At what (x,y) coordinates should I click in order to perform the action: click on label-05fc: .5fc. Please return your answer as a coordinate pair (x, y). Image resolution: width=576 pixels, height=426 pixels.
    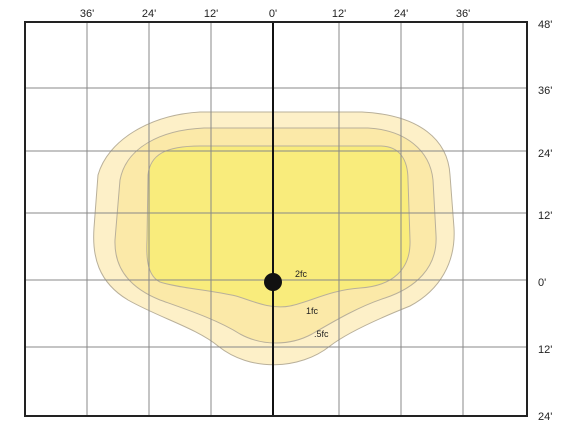
    Looking at the image, I should click on (321, 334).